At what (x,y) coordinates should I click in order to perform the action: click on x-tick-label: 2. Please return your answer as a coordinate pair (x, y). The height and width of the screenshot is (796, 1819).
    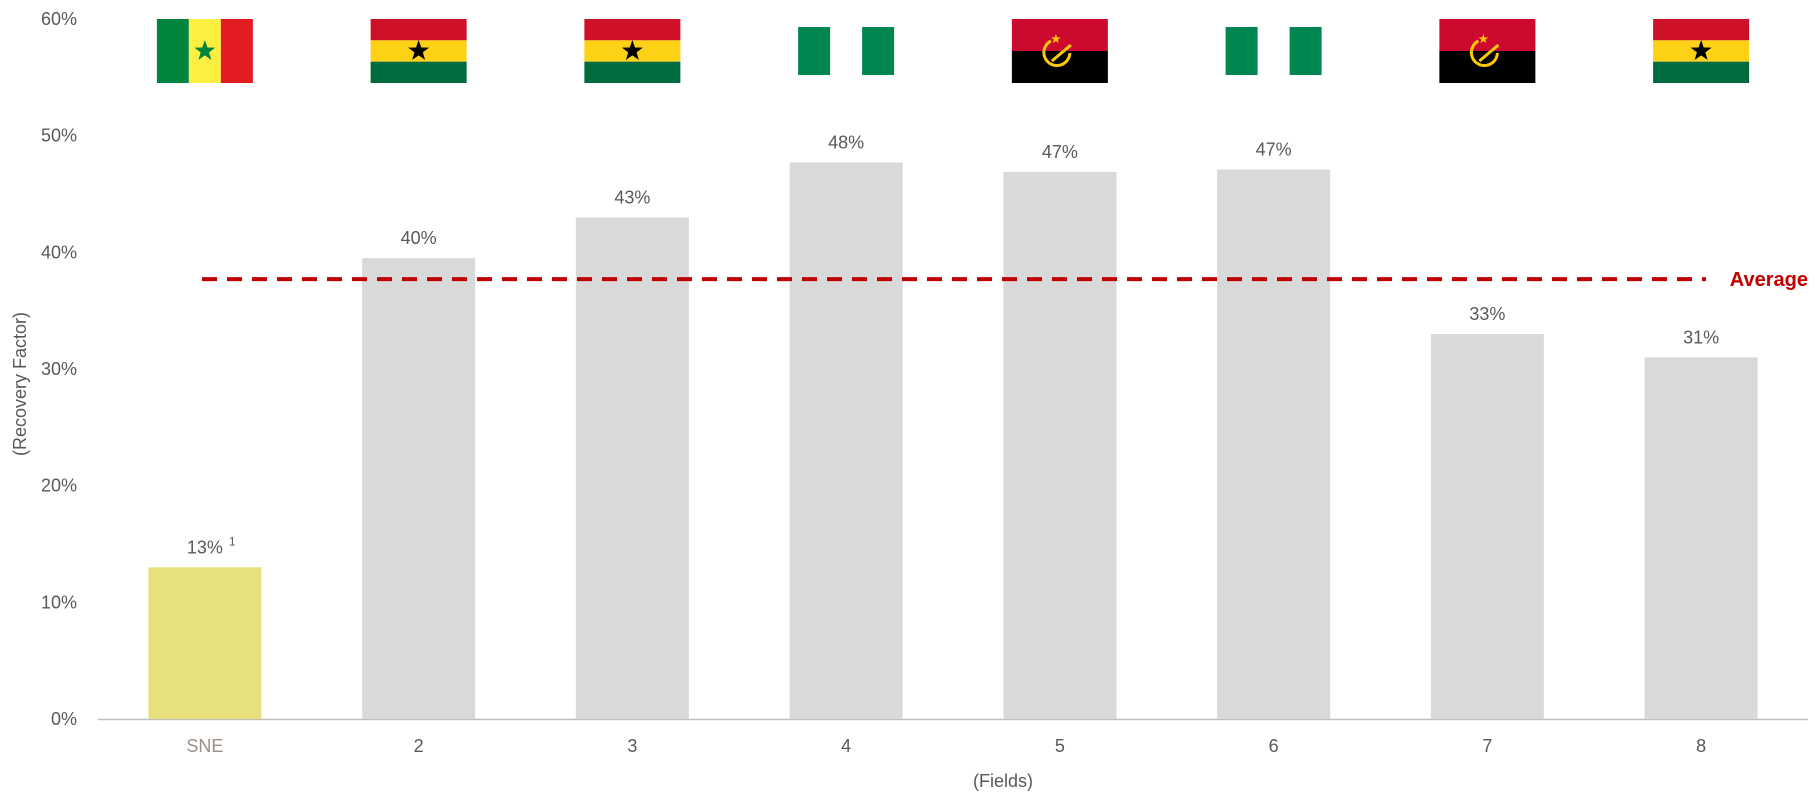
    Looking at the image, I should click on (419, 746).